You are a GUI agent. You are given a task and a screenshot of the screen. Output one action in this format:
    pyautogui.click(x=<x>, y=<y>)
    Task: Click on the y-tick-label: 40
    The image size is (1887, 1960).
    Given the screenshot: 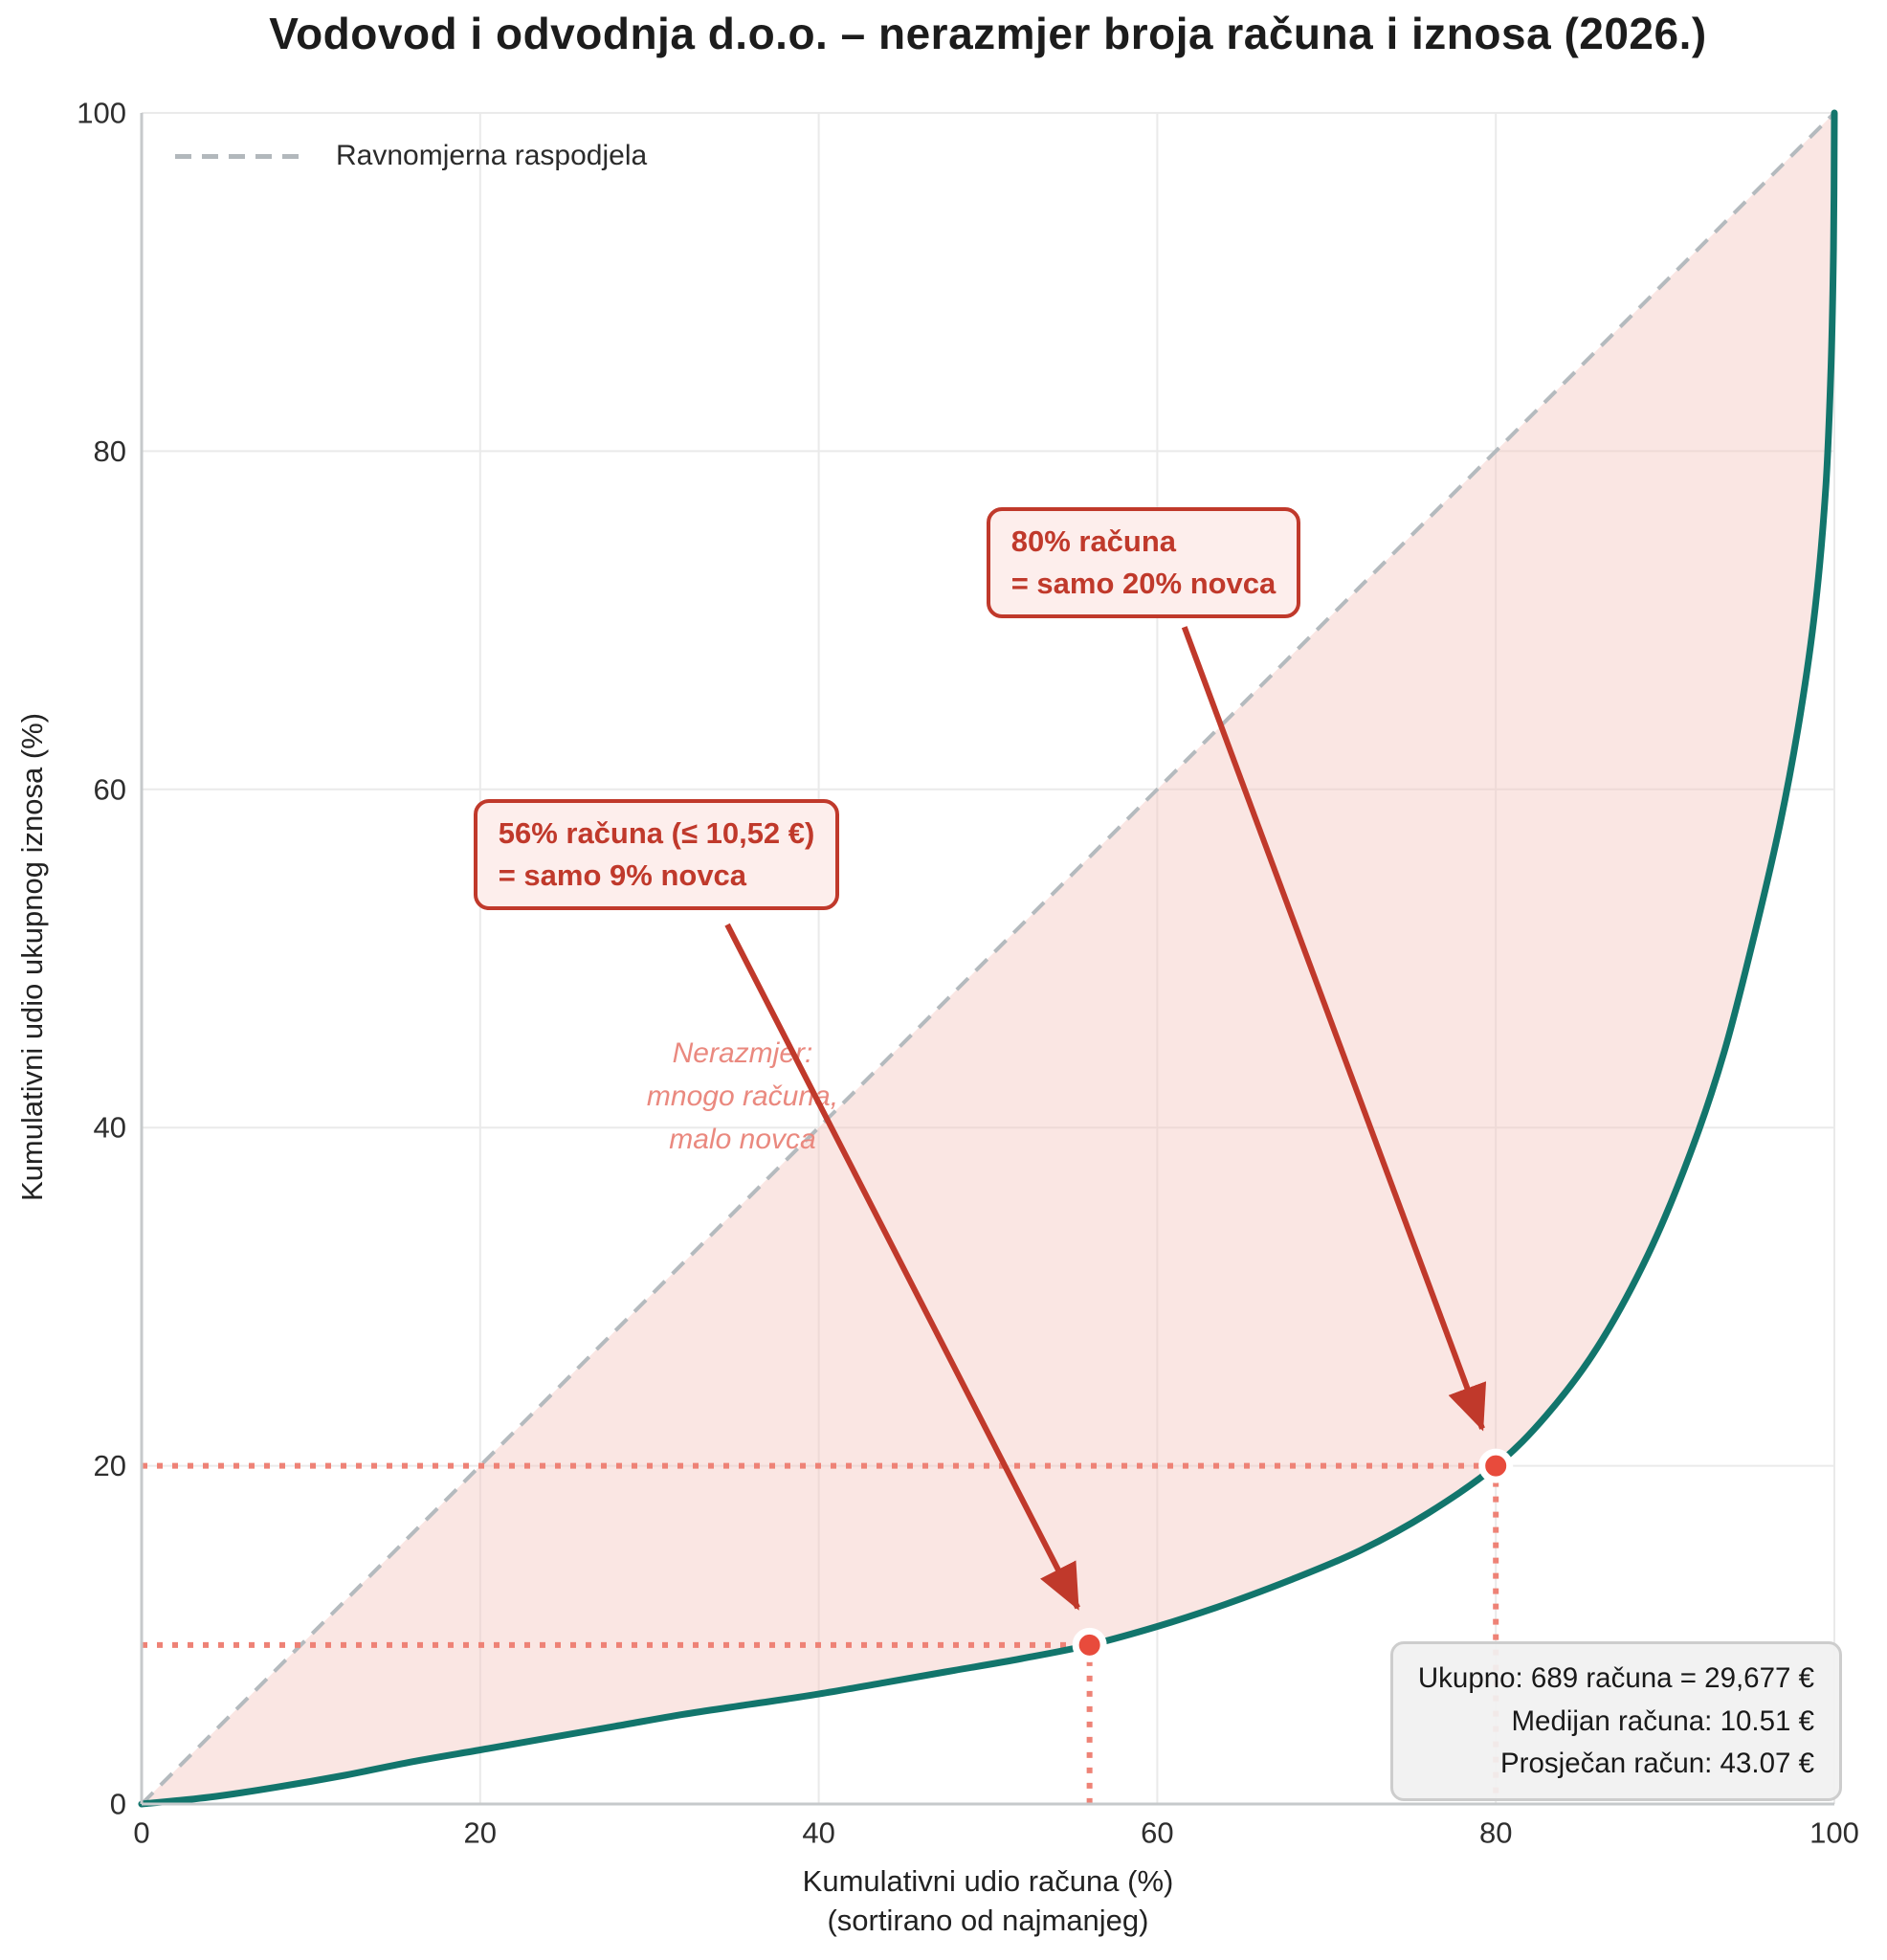 What is the action you would take?
    pyautogui.click(x=110, y=1128)
    